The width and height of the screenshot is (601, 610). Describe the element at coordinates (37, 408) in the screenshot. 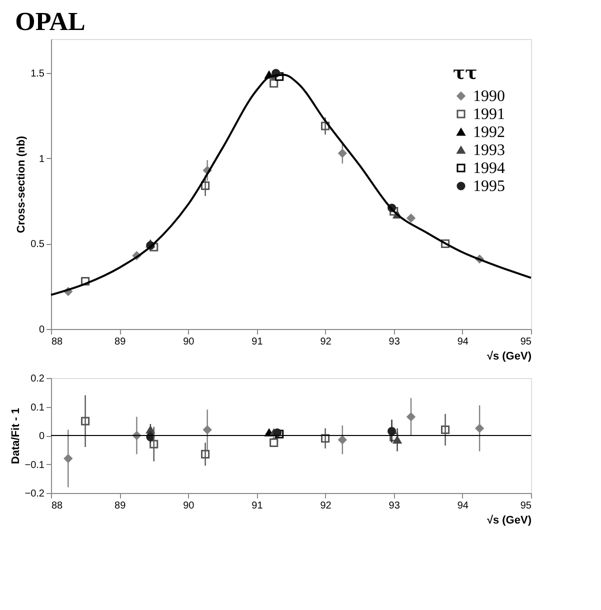

I see `y-tick-label: 0.1` at that location.